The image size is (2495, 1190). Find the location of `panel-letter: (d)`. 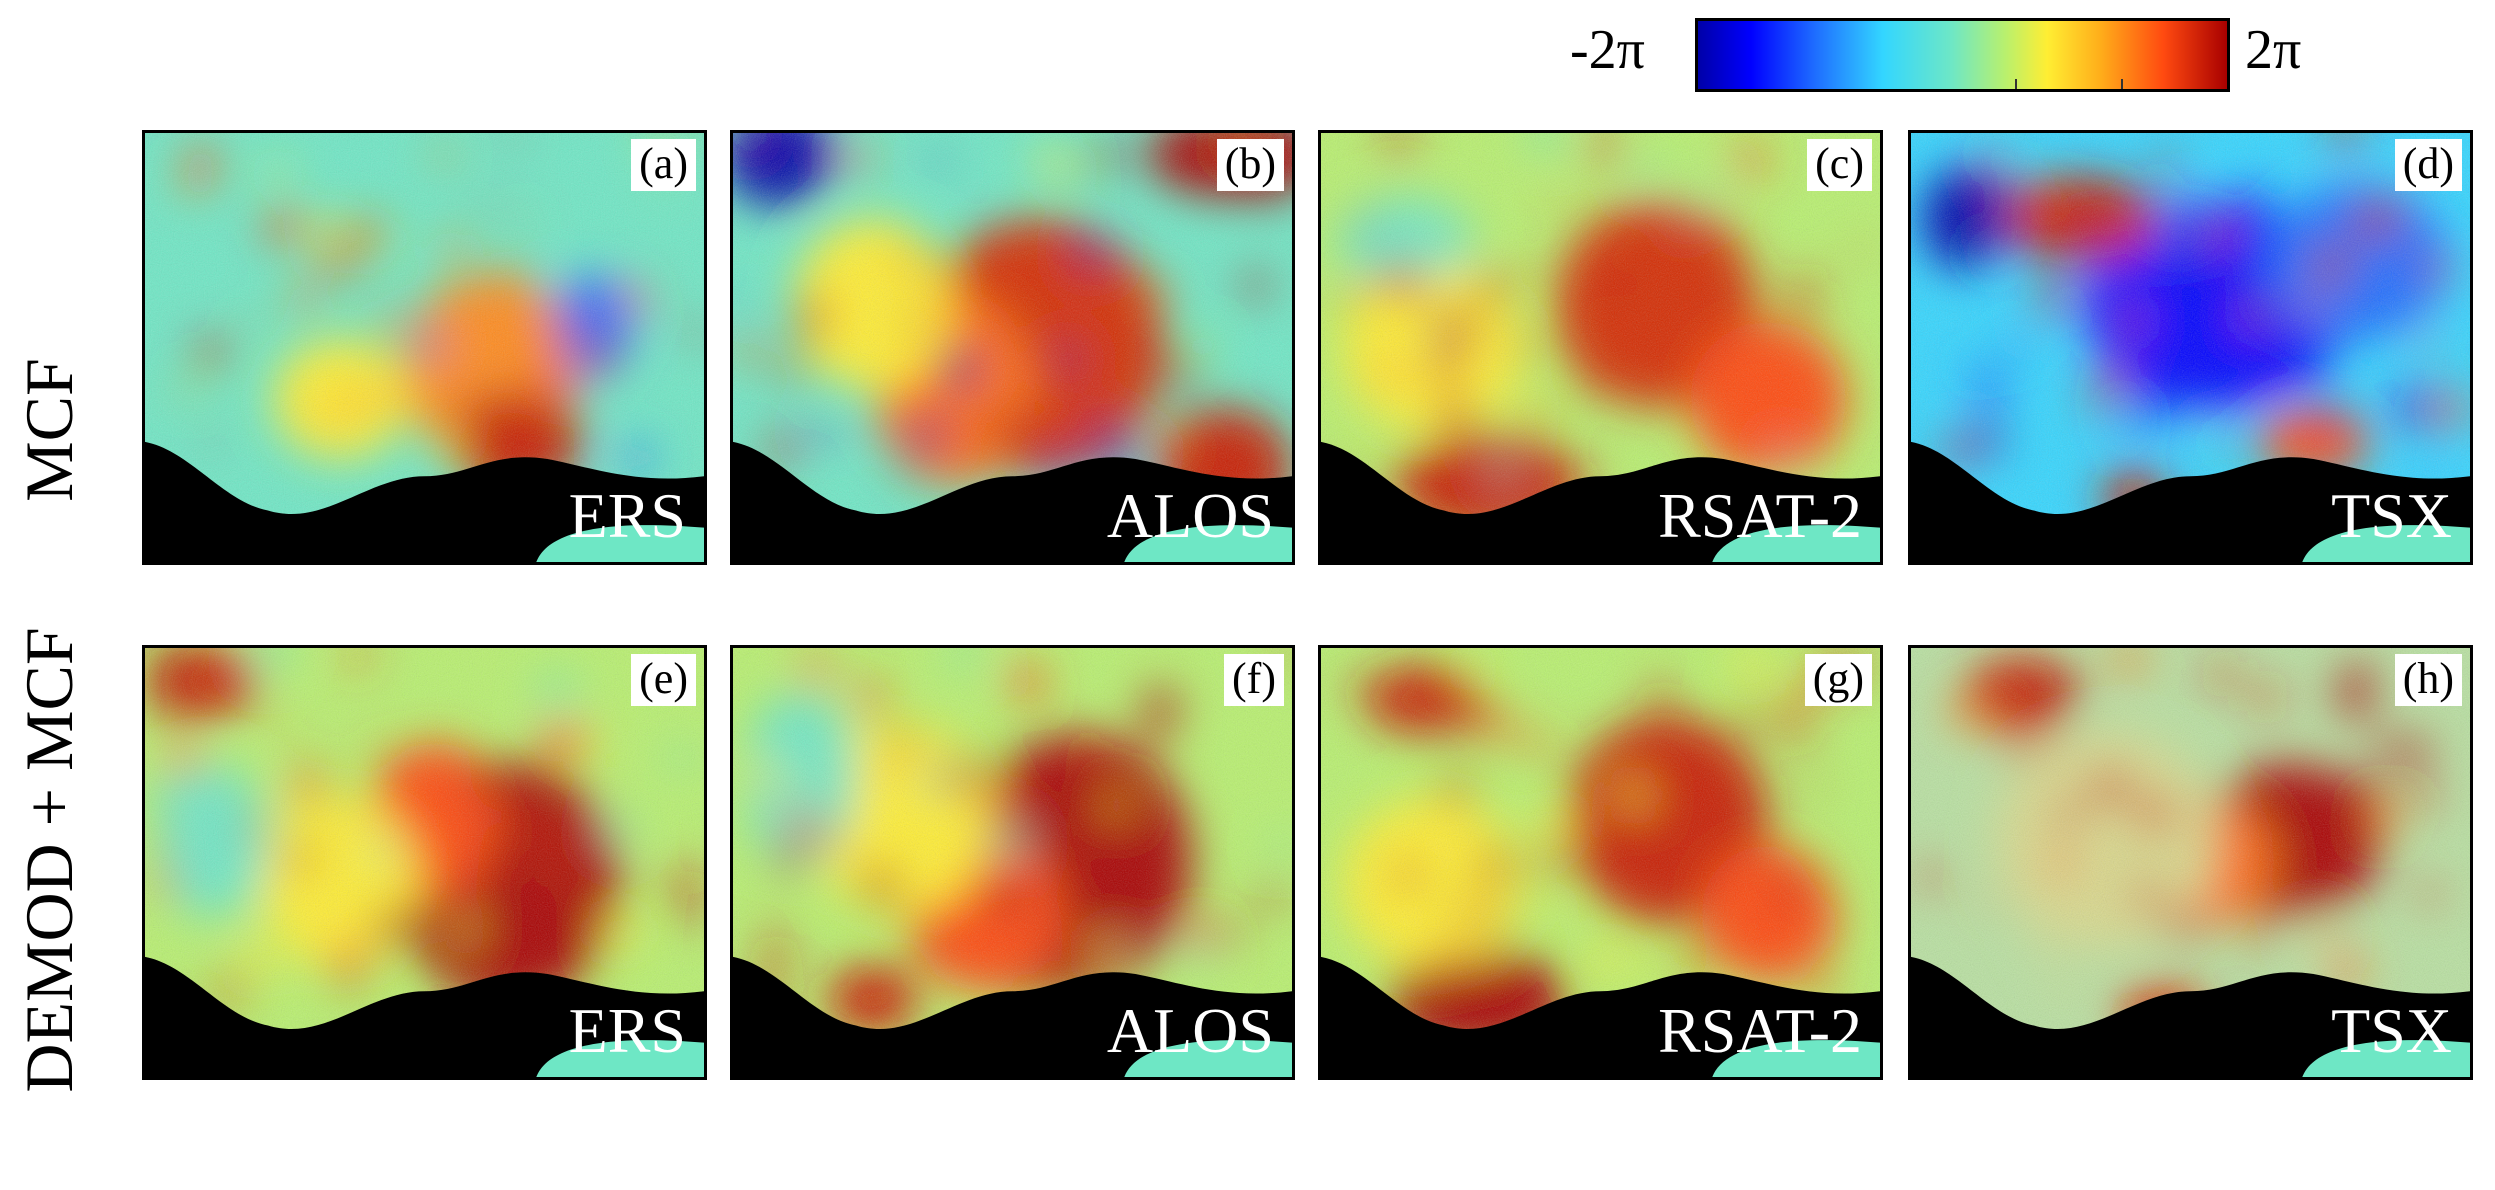

panel-letter: (d) is located at coordinates (2428, 165).